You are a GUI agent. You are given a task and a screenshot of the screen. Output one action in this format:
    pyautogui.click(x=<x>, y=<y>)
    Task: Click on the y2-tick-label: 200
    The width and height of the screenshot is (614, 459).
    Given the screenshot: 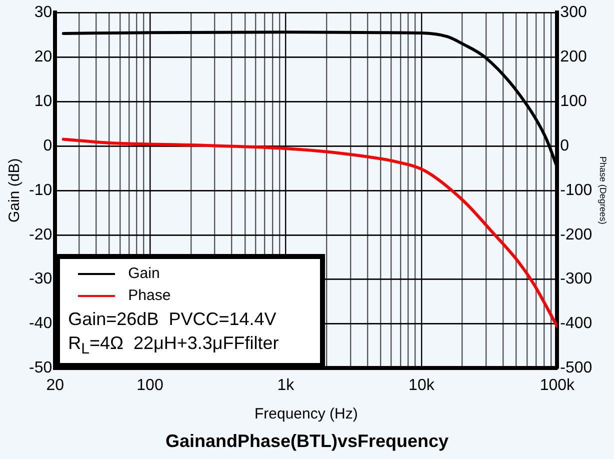 What is the action you would take?
    pyautogui.click(x=573, y=57)
    